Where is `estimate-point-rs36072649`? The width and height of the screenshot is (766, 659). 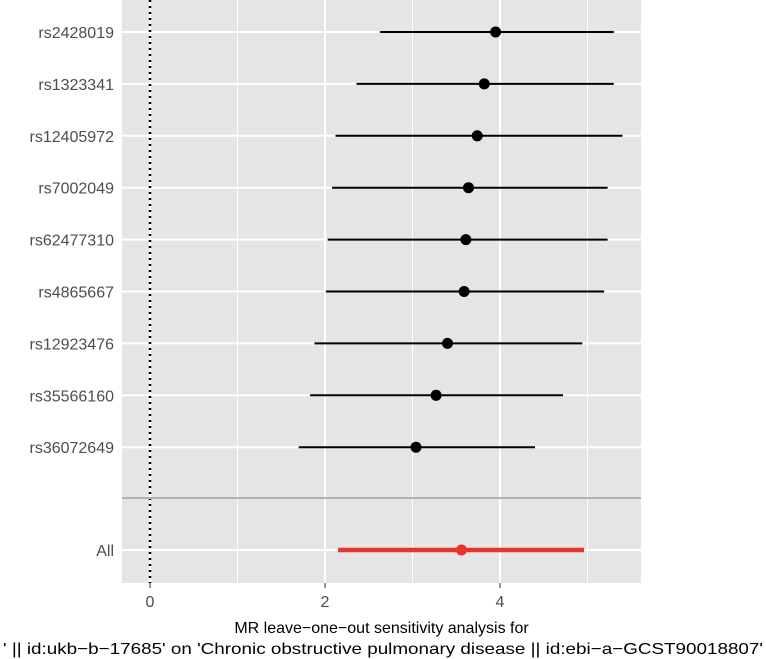 estimate-point-rs36072649 is located at coordinates (416, 447).